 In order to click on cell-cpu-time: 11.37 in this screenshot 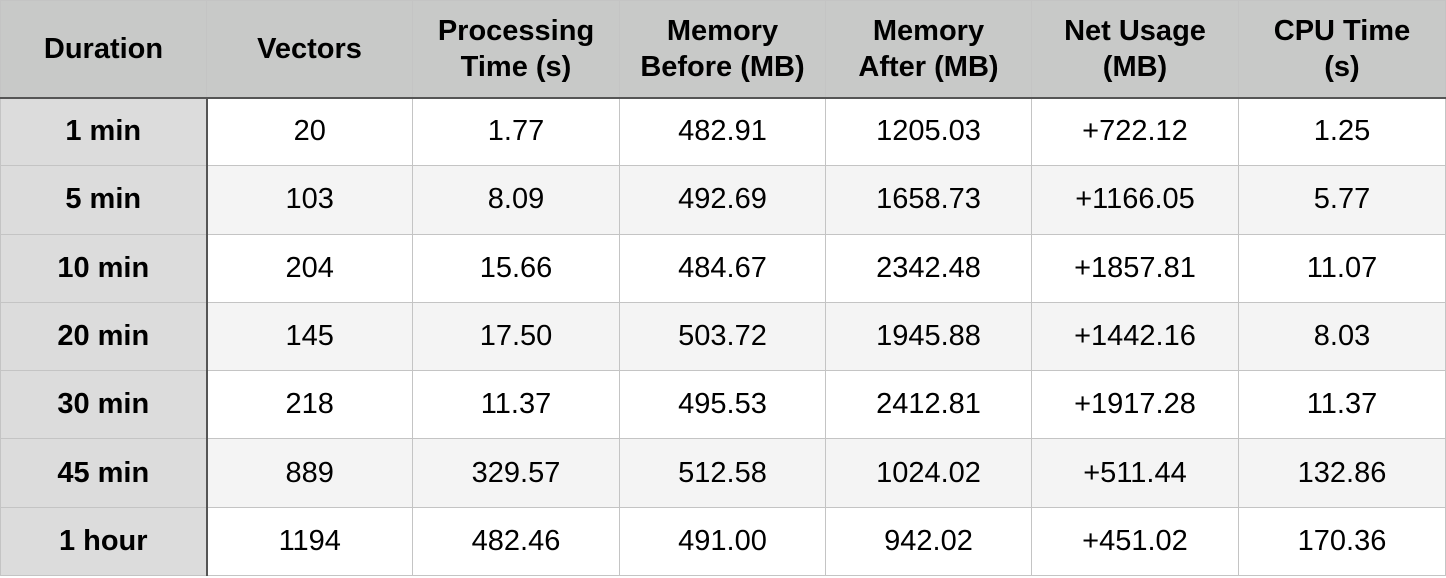, I will do `click(1342, 405)`.